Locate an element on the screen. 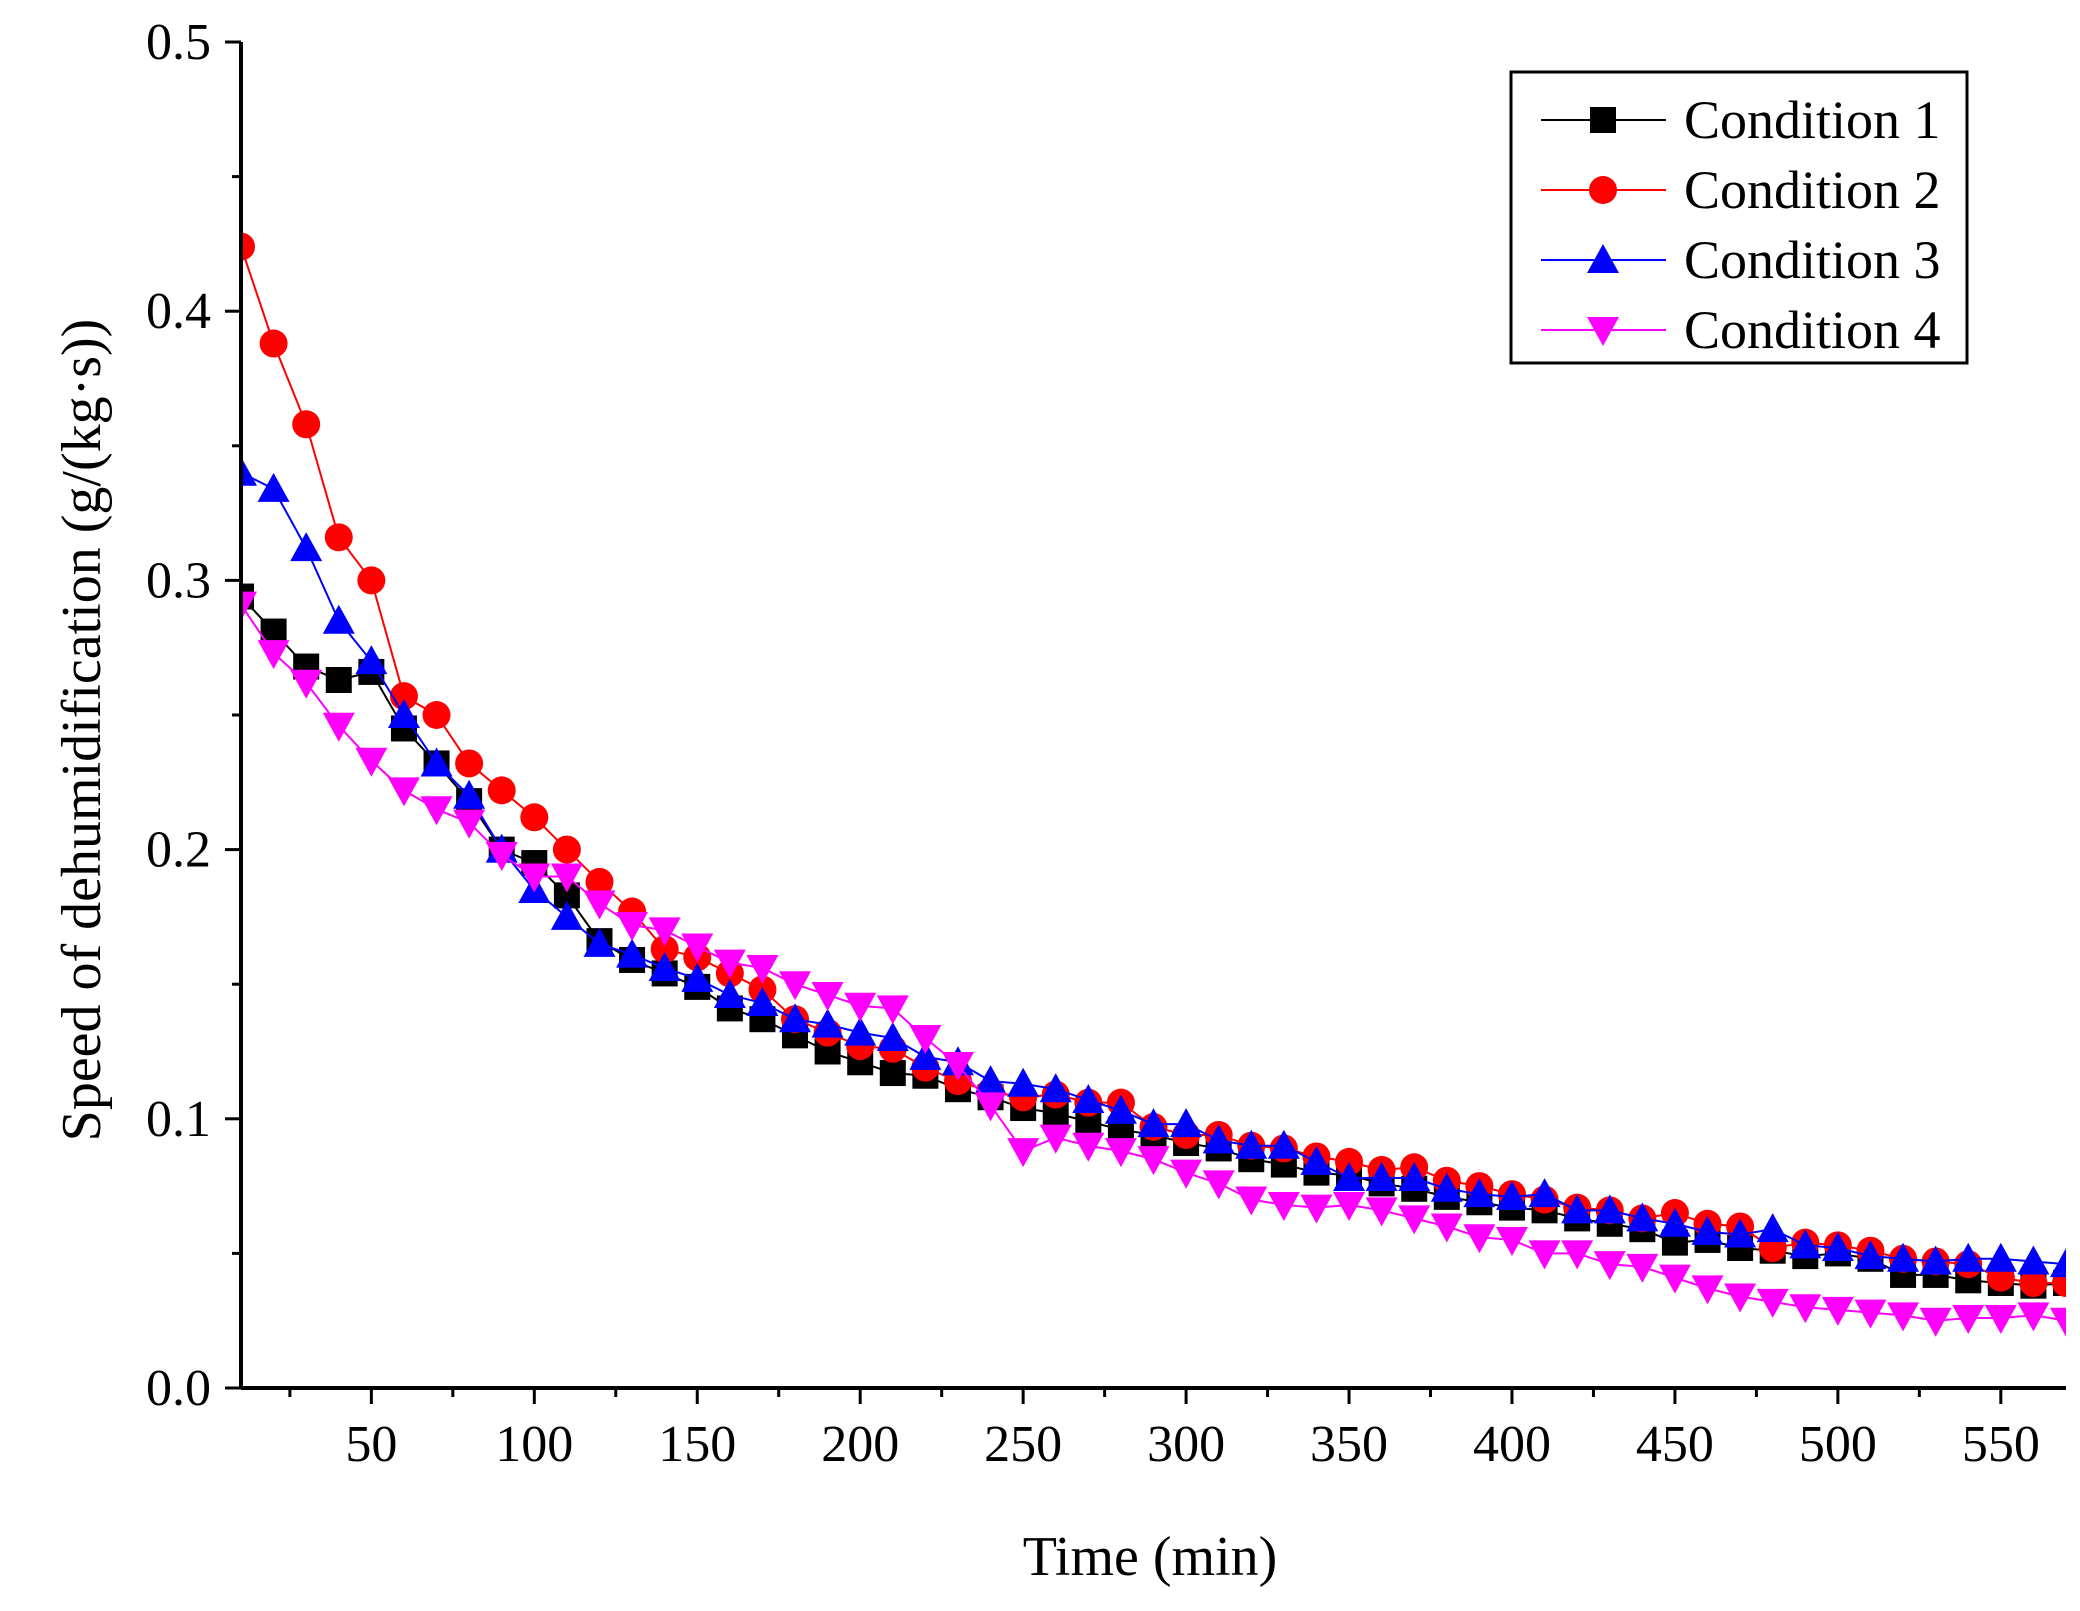 The height and width of the screenshot is (1611, 2080). x-tick-label: 450 is located at coordinates (1675, 1444).